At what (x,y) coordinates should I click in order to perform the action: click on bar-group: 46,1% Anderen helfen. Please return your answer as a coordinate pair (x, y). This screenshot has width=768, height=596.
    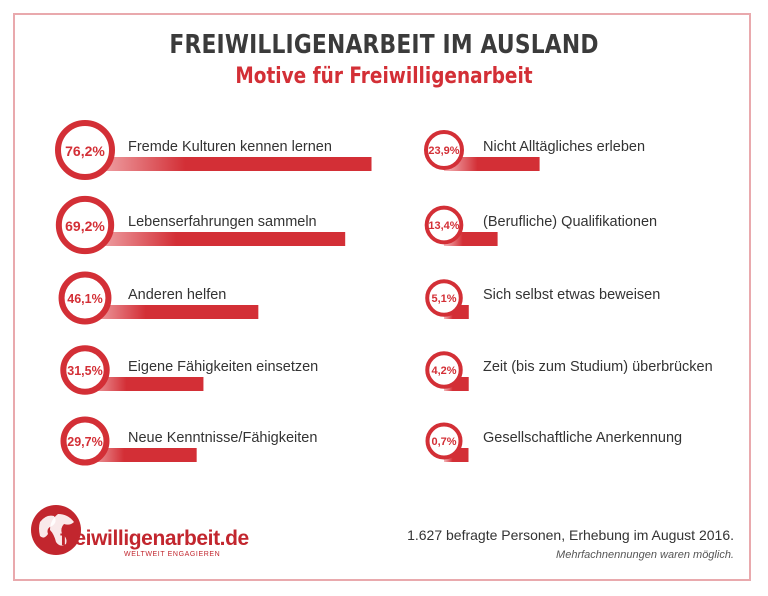
    Looking at the image, I should click on (158, 298).